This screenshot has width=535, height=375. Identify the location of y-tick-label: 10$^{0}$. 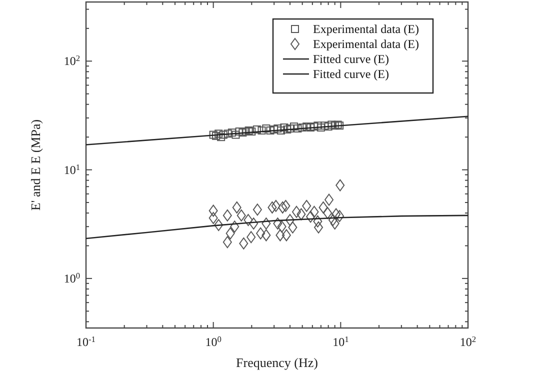
(72, 278).